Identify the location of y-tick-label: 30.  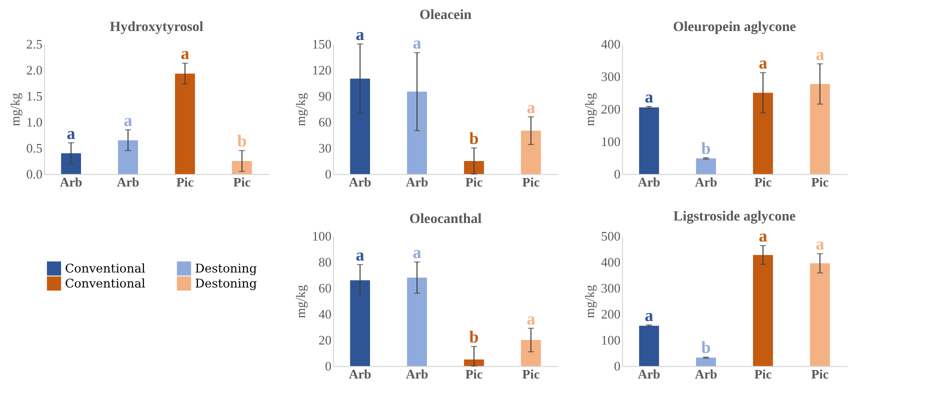
(325, 148).